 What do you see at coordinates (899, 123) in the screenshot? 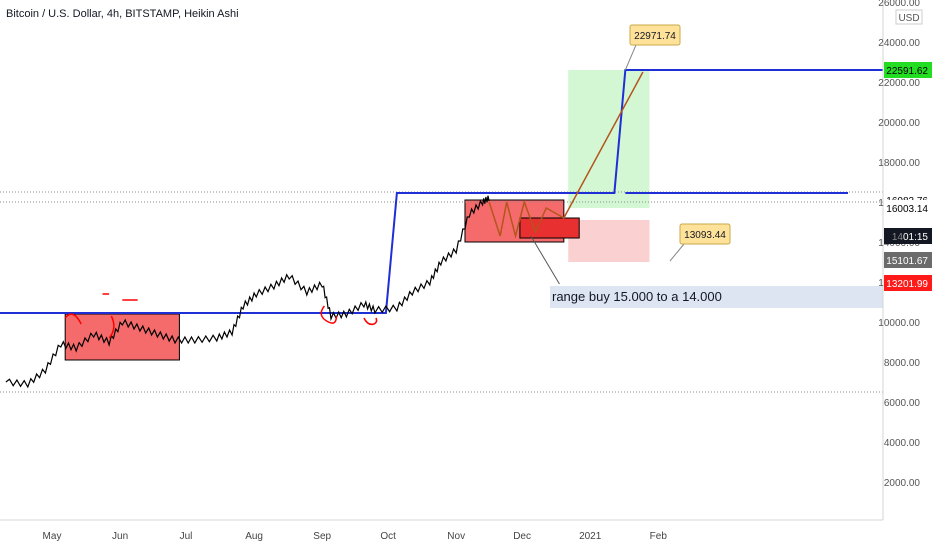
I see `y-tick-label: 20000.00` at bounding box center [899, 123].